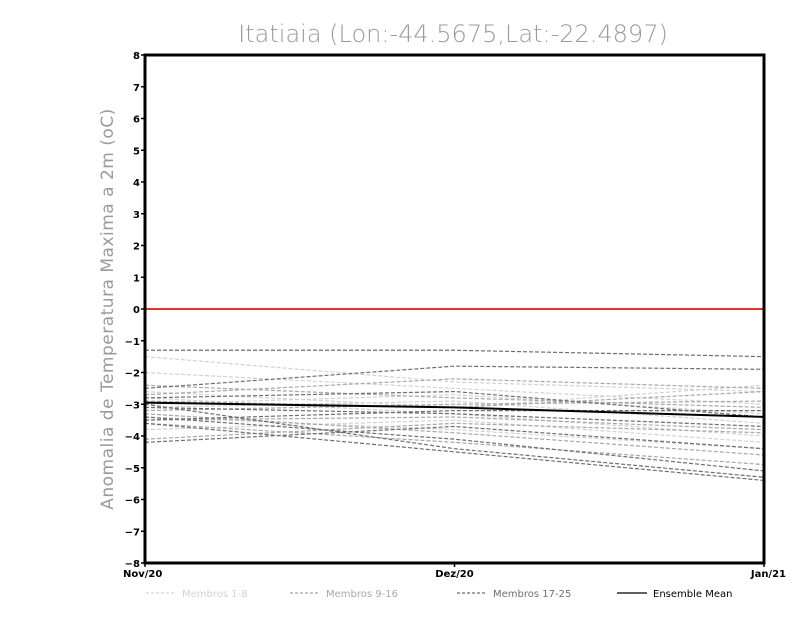 The image size is (800, 618). I want to click on series-line-group2-member2, so click(454, 406).